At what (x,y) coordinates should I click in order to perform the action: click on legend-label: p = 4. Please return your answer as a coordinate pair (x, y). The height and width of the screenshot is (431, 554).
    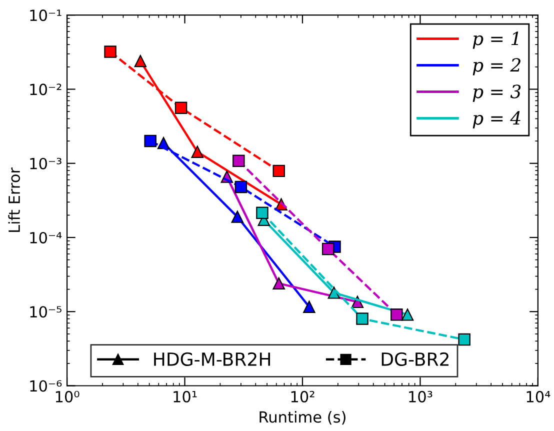
    Looking at the image, I should click on (496, 119).